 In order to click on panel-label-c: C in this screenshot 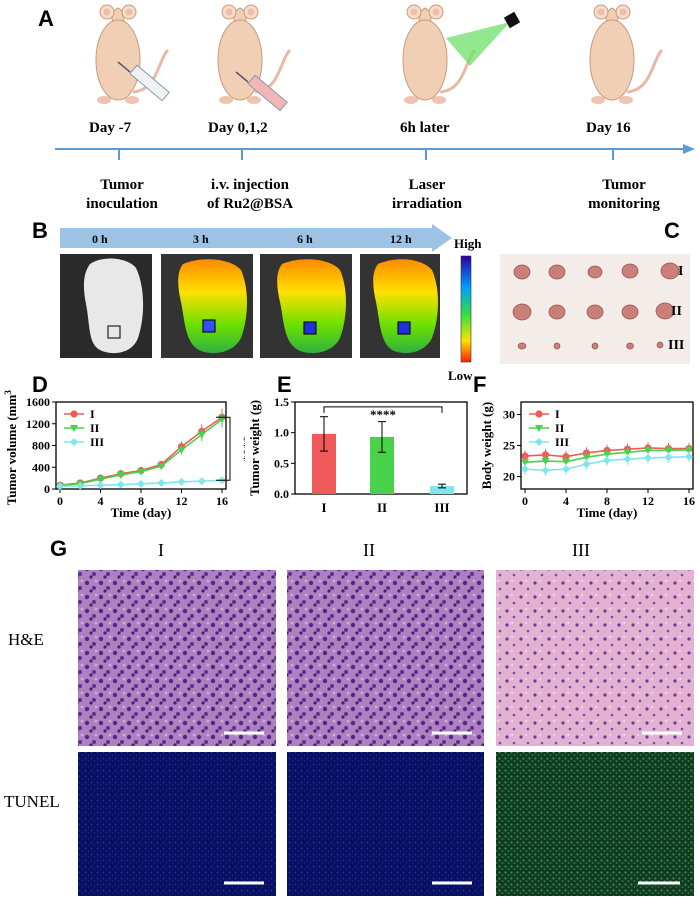, I will do `click(672, 230)`.